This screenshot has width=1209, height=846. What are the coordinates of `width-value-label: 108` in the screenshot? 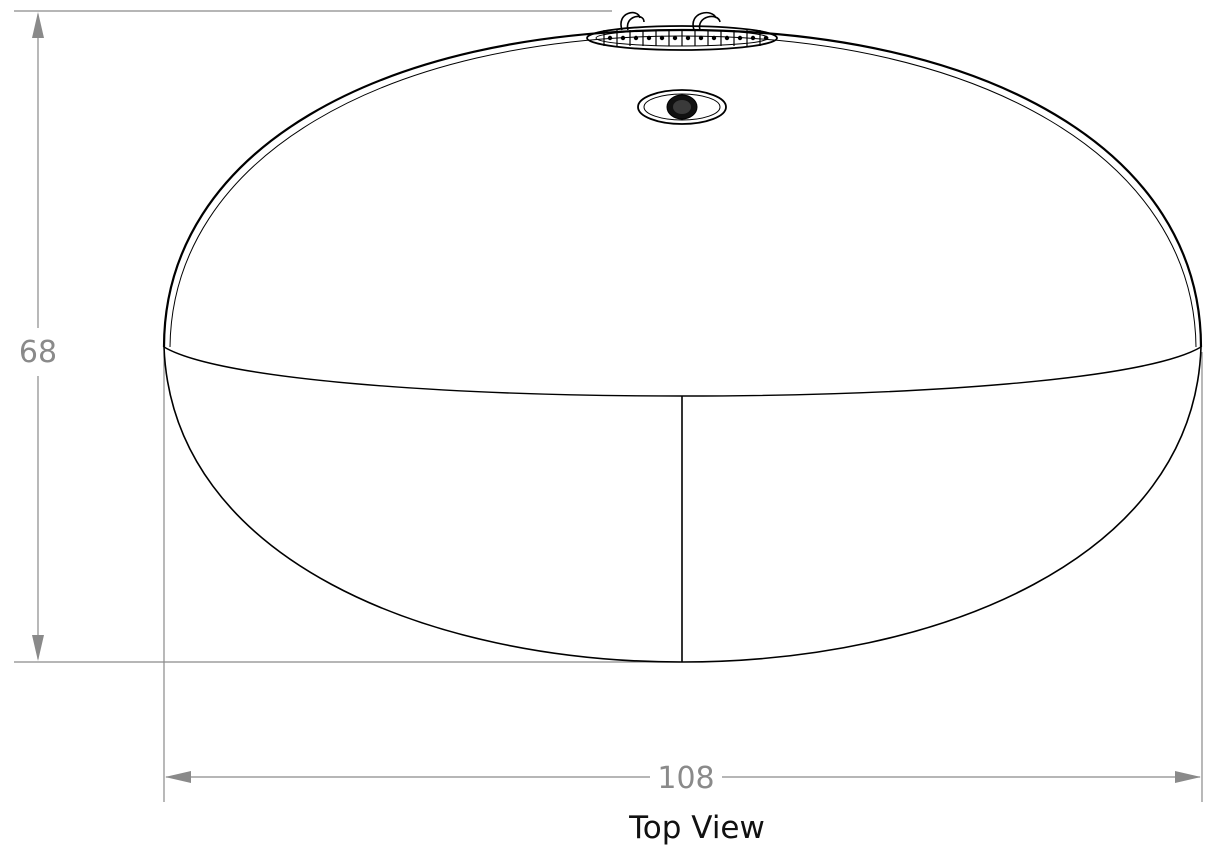 It's located at (685, 778).